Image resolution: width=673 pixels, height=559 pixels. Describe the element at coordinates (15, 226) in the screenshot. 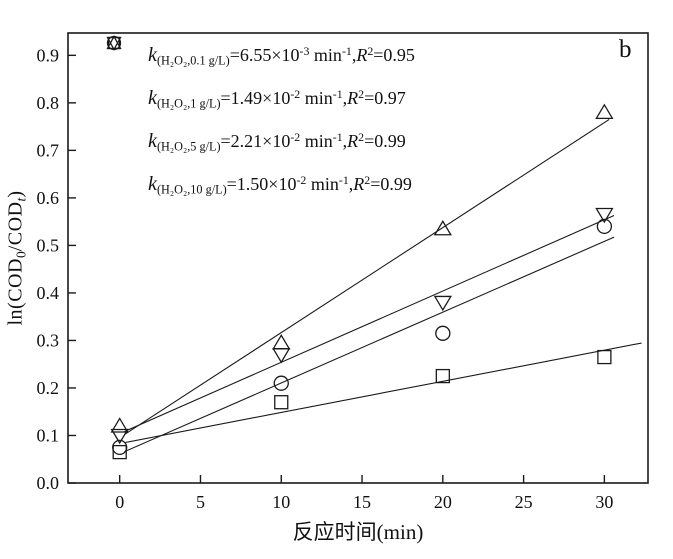

I see `y-axis-title-mid: /COD` at that location.